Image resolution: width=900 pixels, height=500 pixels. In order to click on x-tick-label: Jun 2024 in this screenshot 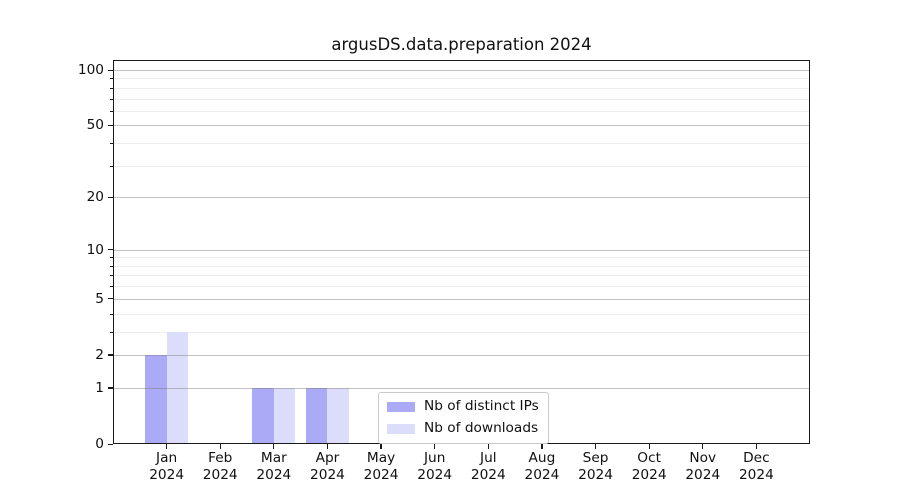, I will do `click(435, 466)`.